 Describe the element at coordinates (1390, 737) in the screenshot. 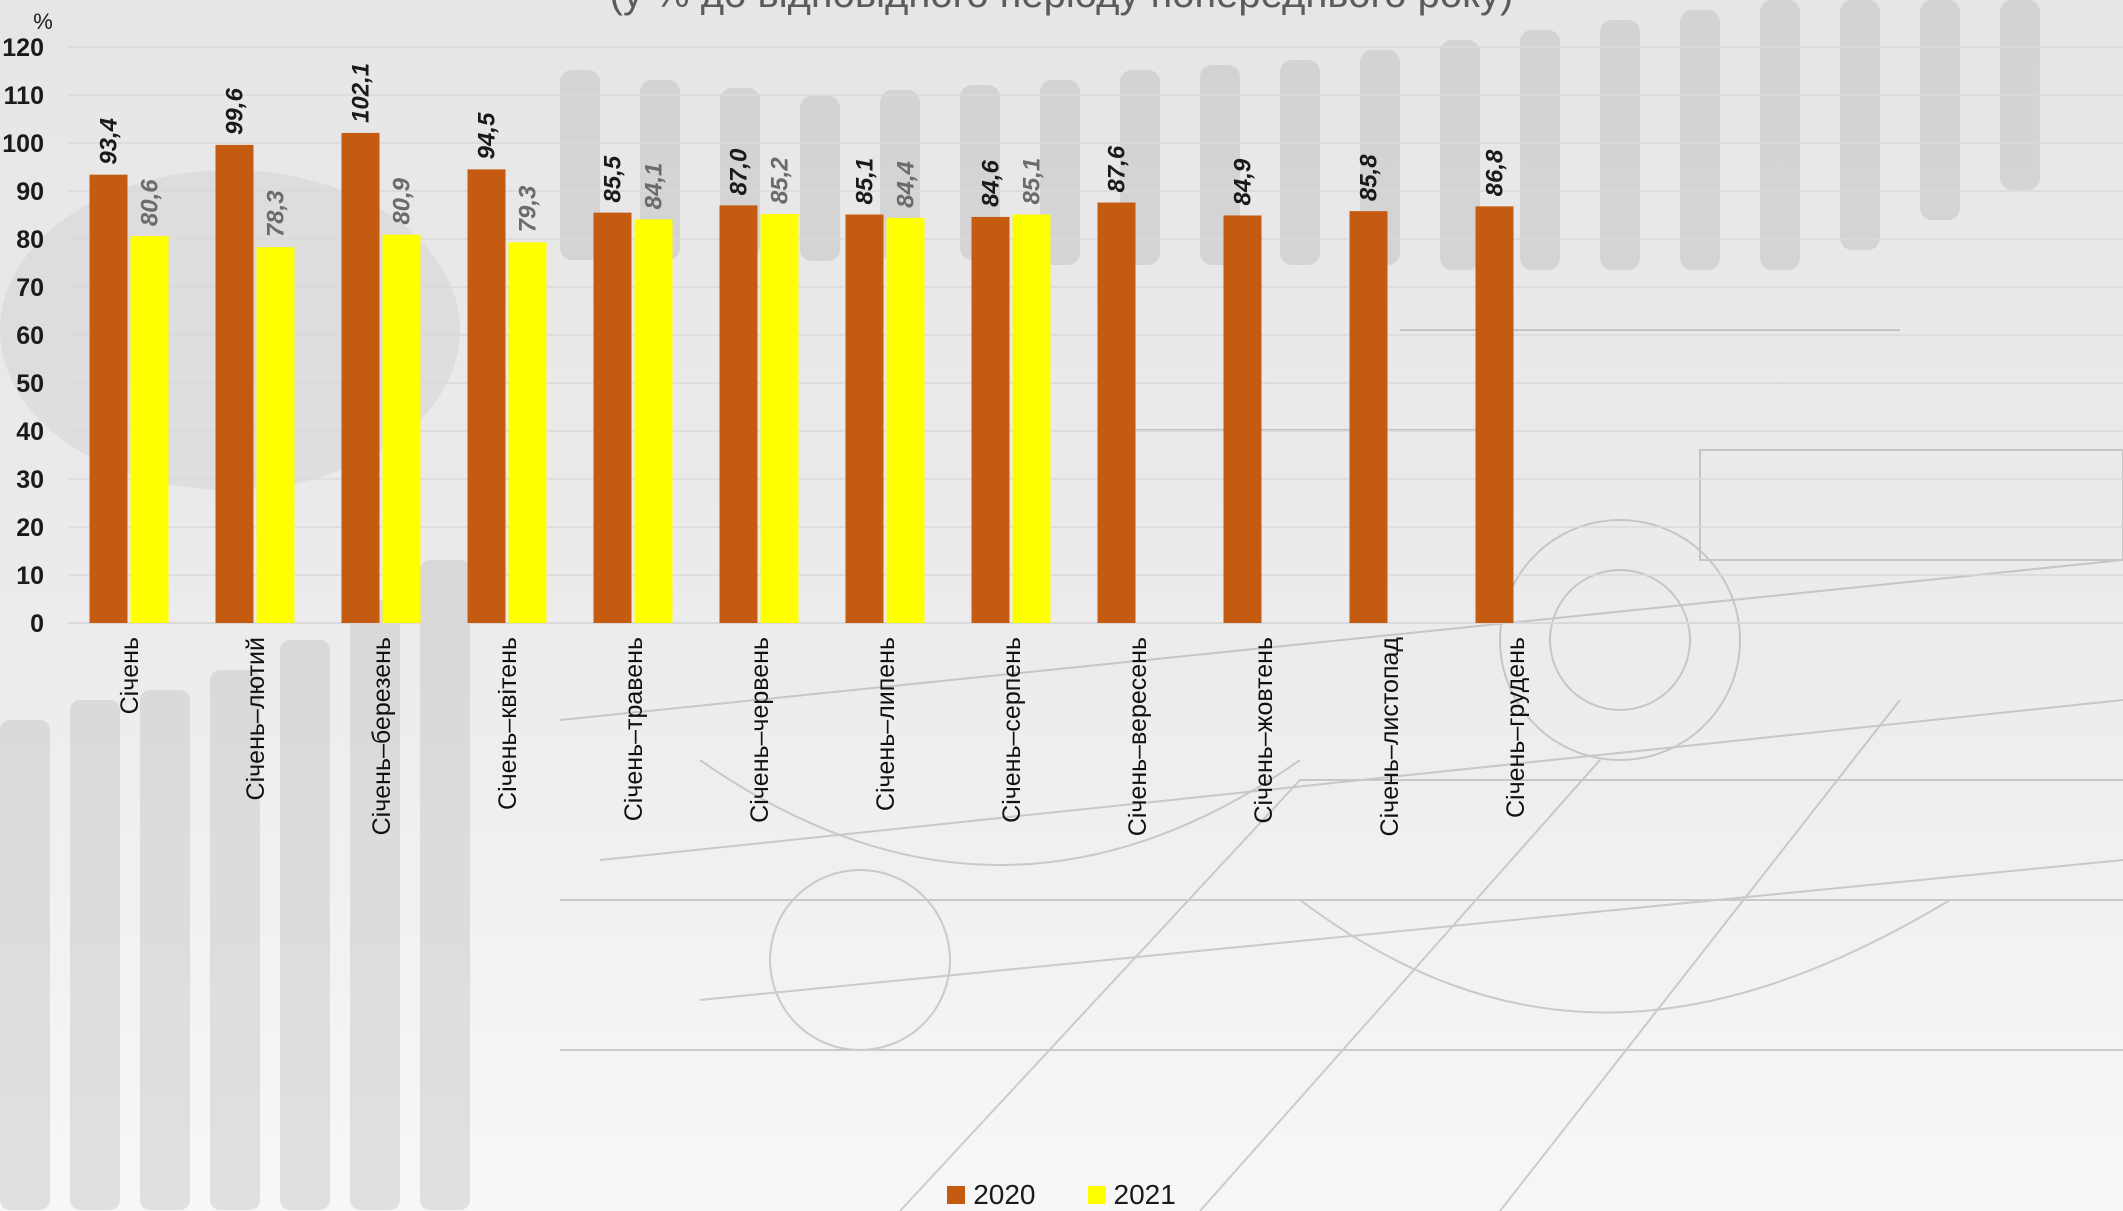

I see `x-category-label: Січень–листопад` at that location.